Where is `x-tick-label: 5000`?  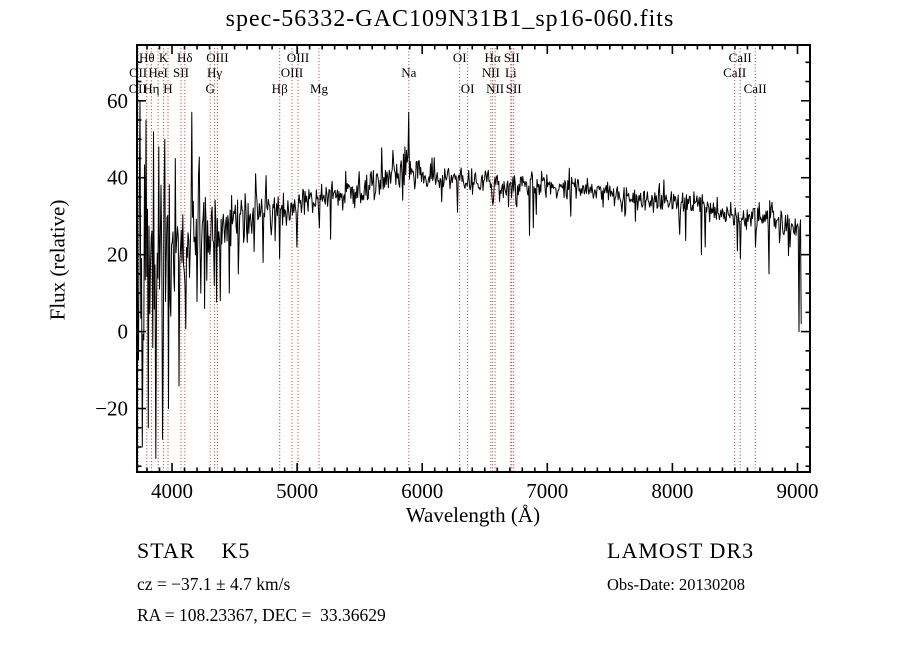
x-tick-label: 5000 is located at coordinates (297, 491).